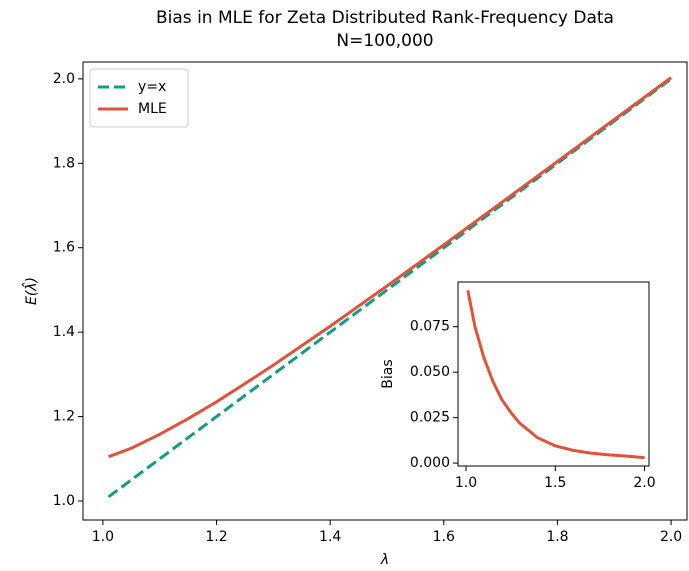  What do you see at coordinates (30, 291) in the screenshot?
I see `y-axis-label: E(λ̂)` at bounding box center [30, 291].